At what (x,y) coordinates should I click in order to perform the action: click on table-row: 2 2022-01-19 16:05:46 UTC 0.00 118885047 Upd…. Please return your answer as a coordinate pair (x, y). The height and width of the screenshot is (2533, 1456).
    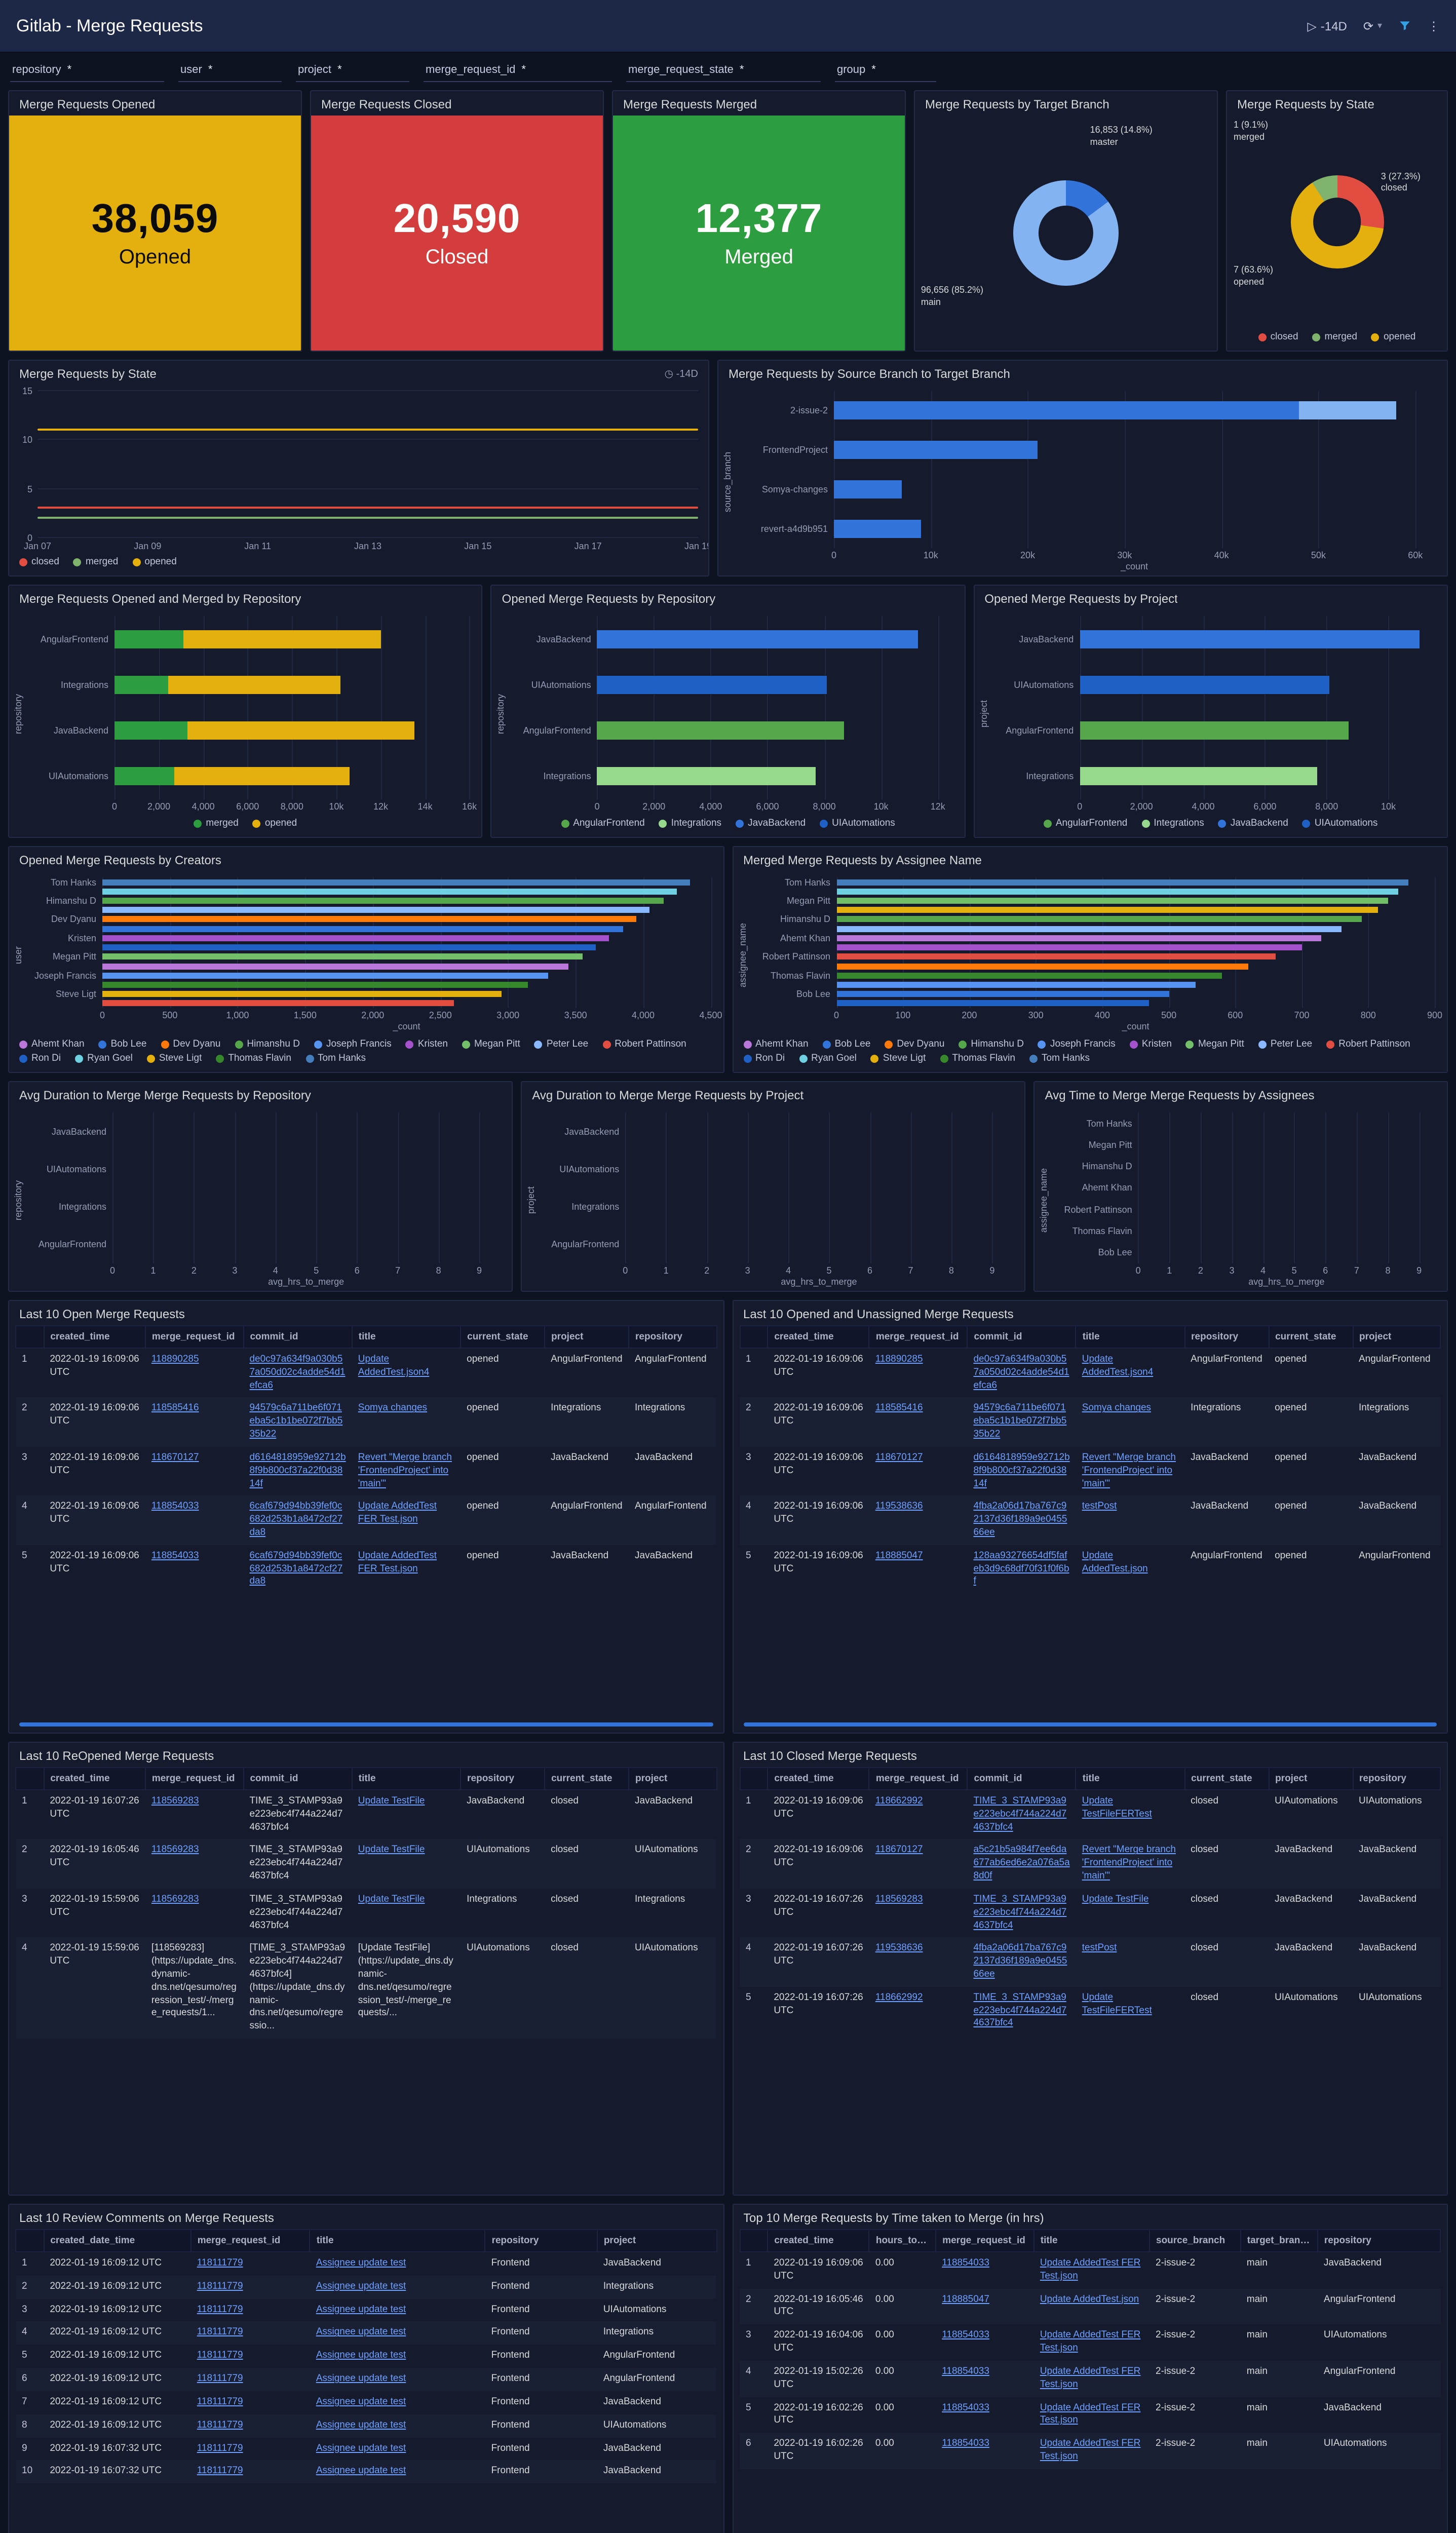
    Looking at the image, I should click on (1090, 2307).